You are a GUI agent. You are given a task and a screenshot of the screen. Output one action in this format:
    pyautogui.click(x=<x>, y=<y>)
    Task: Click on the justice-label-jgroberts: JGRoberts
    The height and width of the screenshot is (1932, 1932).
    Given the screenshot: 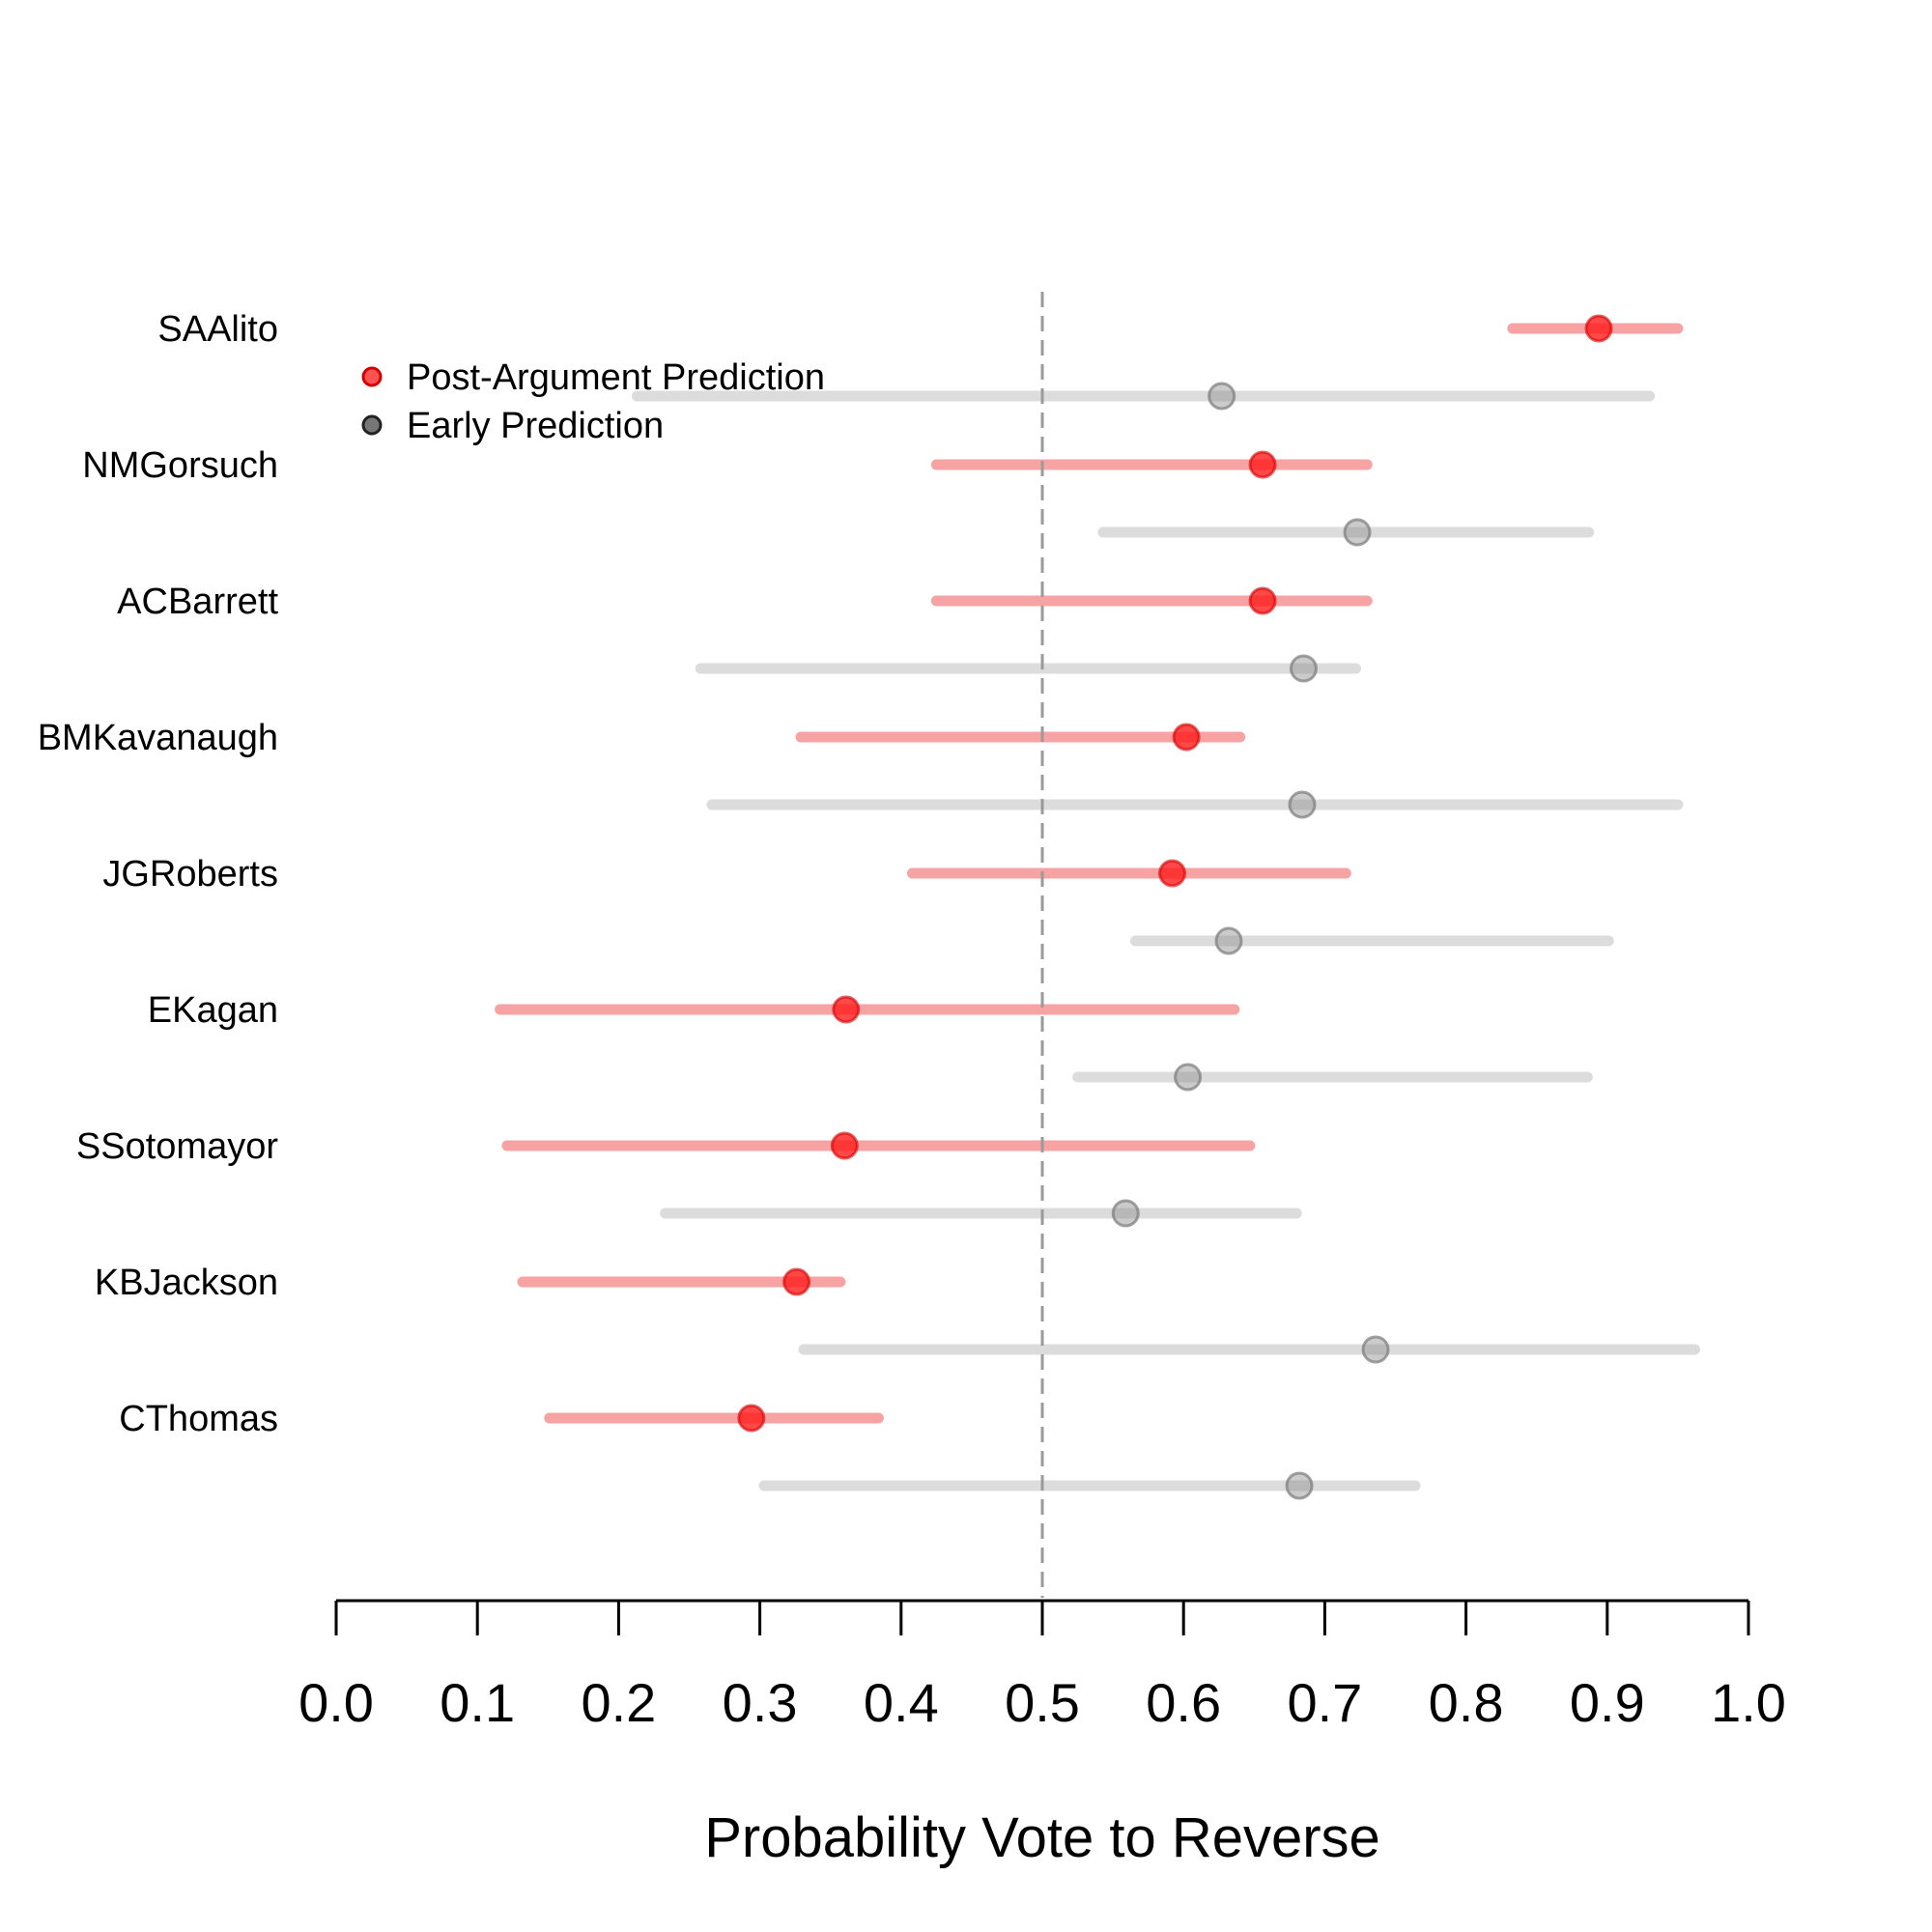 What is the action you would take?
    pyautogui.click(x=190, y=874)
    